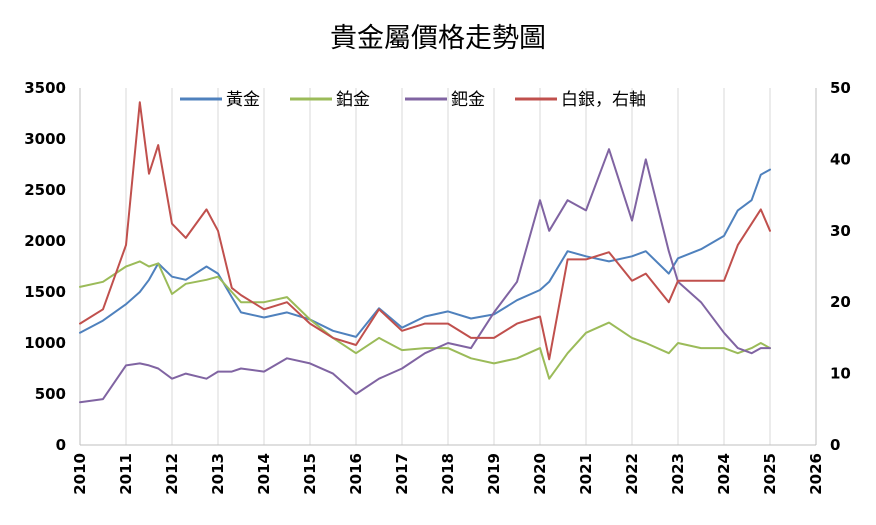 Image resolution: width=876 pixels, height=525 pixels. I want to click on x-tick-label: 2025, so click(770, 474).